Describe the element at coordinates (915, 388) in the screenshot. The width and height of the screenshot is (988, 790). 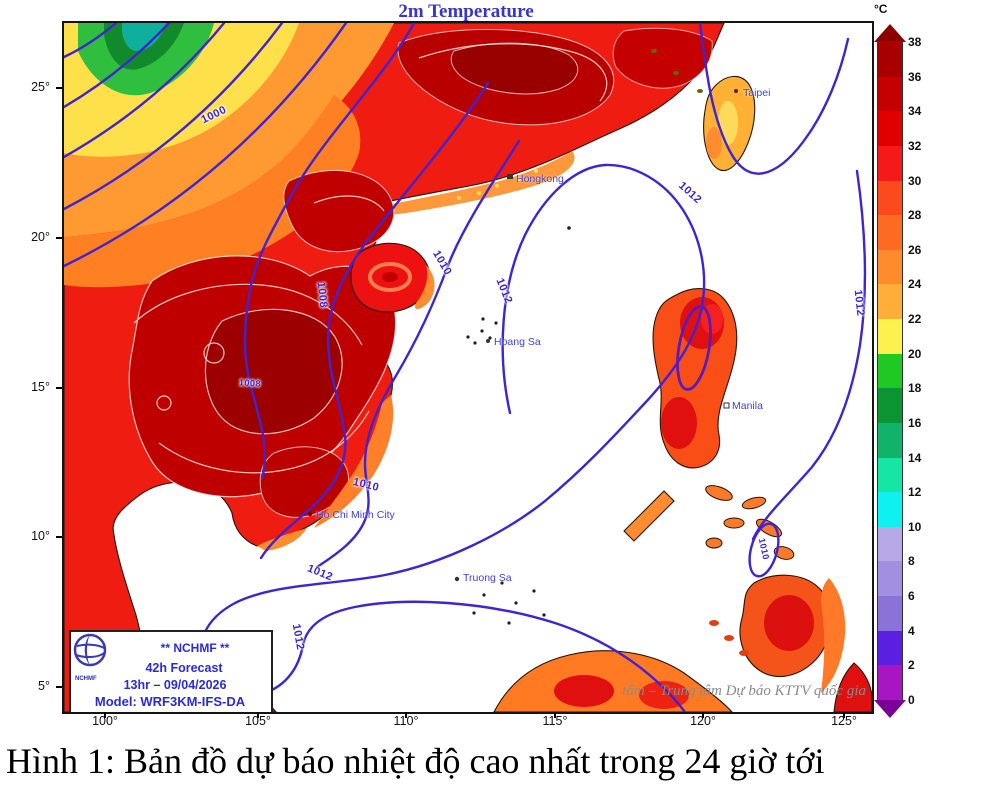
I see `colorbar-tick-label: 18` at that location.